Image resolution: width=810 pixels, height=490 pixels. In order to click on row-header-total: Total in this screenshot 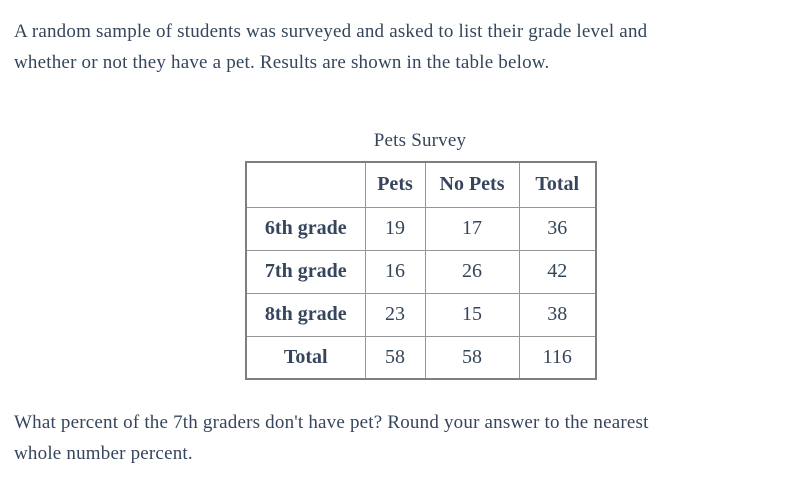, I will do `click(305, 357)`.